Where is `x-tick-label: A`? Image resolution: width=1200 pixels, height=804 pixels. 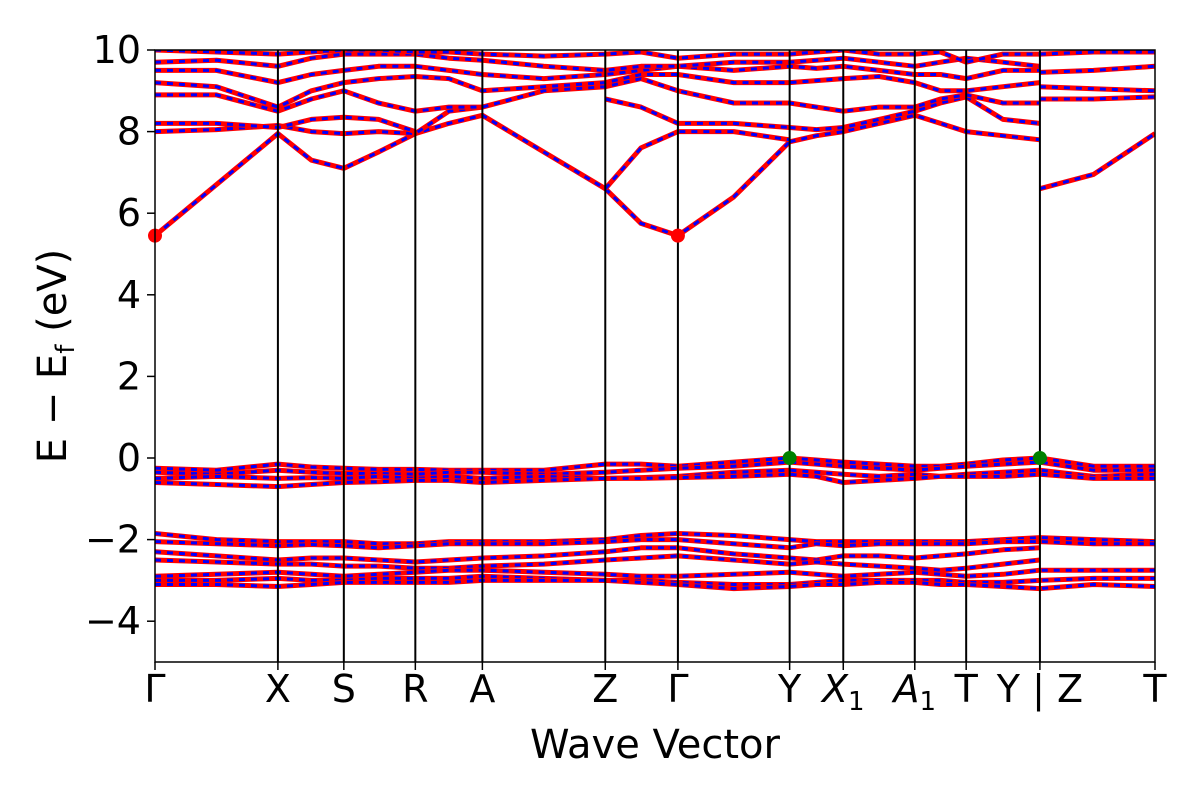 x-tick-label: A is located at coordinates (482, 689).